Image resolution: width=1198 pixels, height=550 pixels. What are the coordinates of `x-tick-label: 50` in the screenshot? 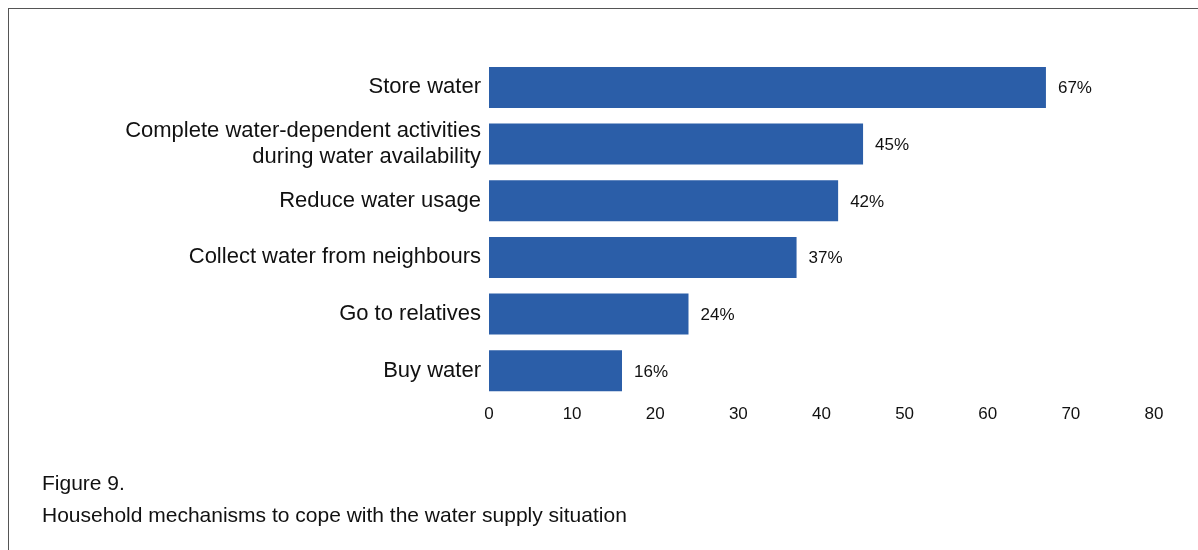 It's located at (905, 414).